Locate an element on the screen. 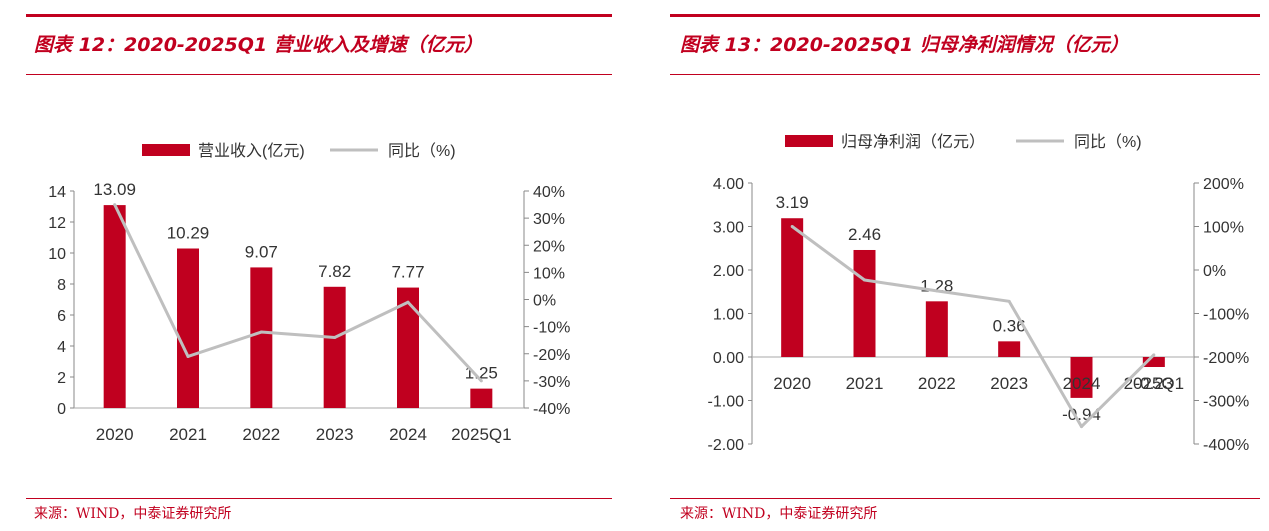  legend-bar-label: 营业收入(亿元) is located at coordinates (251, 151).